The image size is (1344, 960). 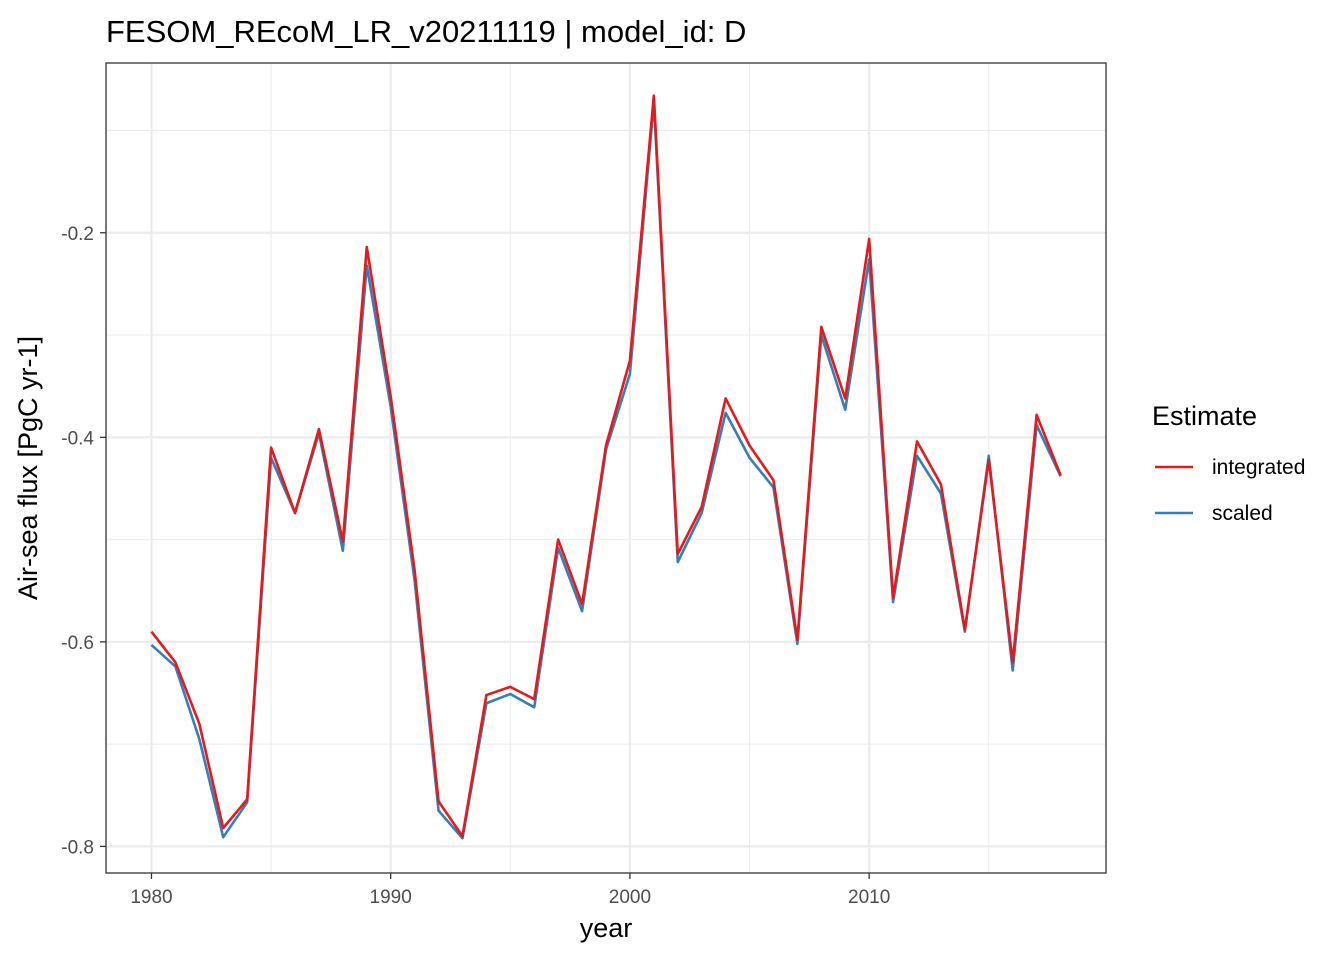 What do you see at coordinates (630, 897) in the screenshot?
I see `x-tick-label: 2000` at bounding box center [630, 897].